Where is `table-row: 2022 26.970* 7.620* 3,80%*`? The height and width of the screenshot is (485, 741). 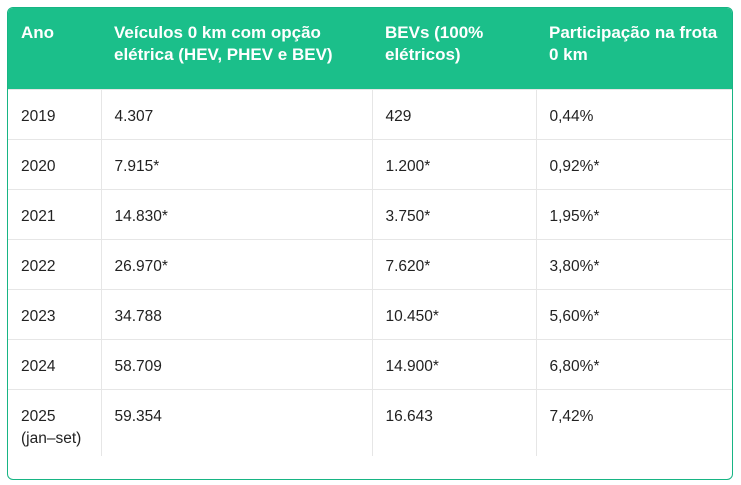
table-row: 2022 26.970* 7.620* 3,80%* is located at coordinates (370, 263).